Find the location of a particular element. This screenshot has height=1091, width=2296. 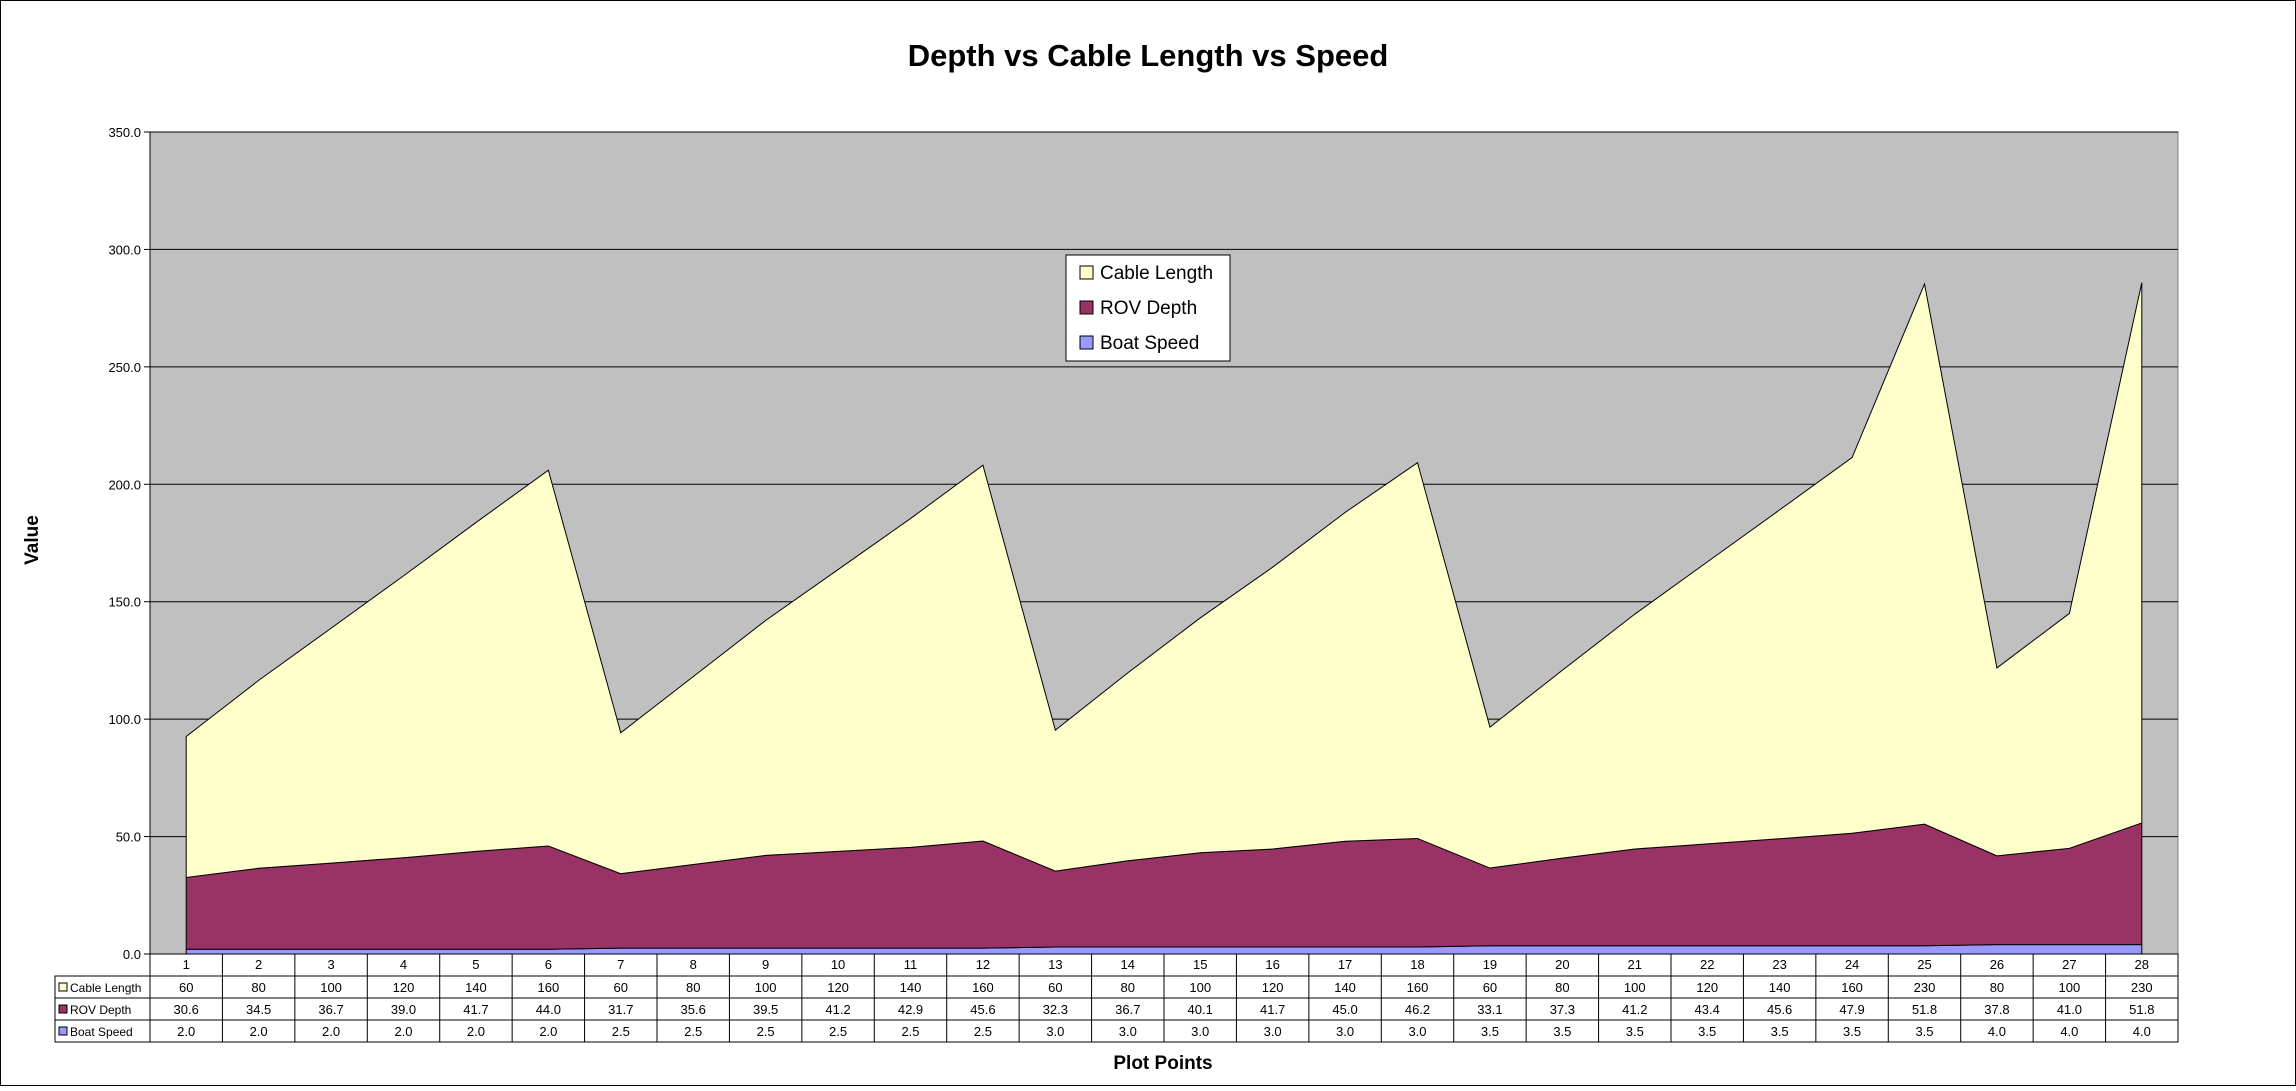

data-label-rov-depth: 41.7 is located at coordinates (475, 1009).